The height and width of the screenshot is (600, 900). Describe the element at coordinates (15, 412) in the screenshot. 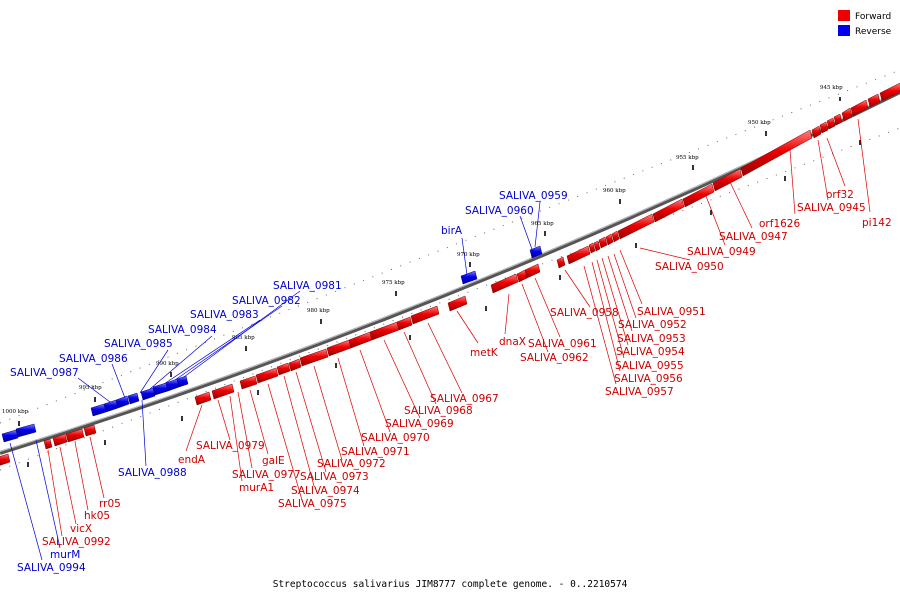

I see `scale-label: 1000 kbp` at that location.